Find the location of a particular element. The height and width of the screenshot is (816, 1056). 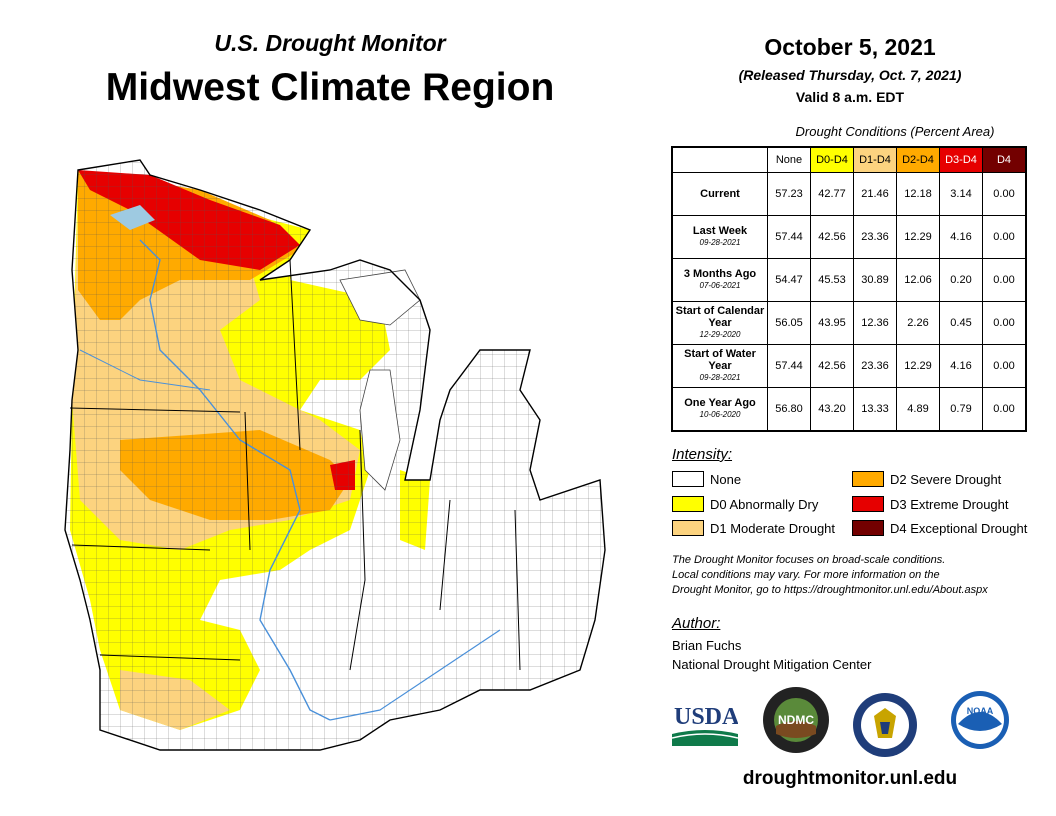

legend-label: None is located at coordinates (726, 479).